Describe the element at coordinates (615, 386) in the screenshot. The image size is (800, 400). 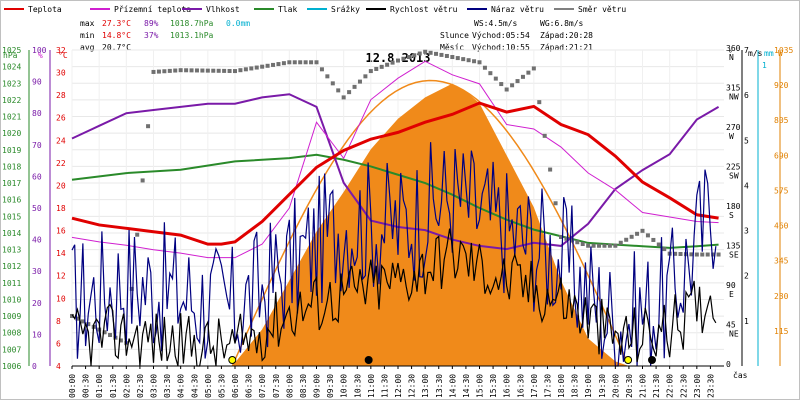
I see `time-tick: 20:00` at that location.